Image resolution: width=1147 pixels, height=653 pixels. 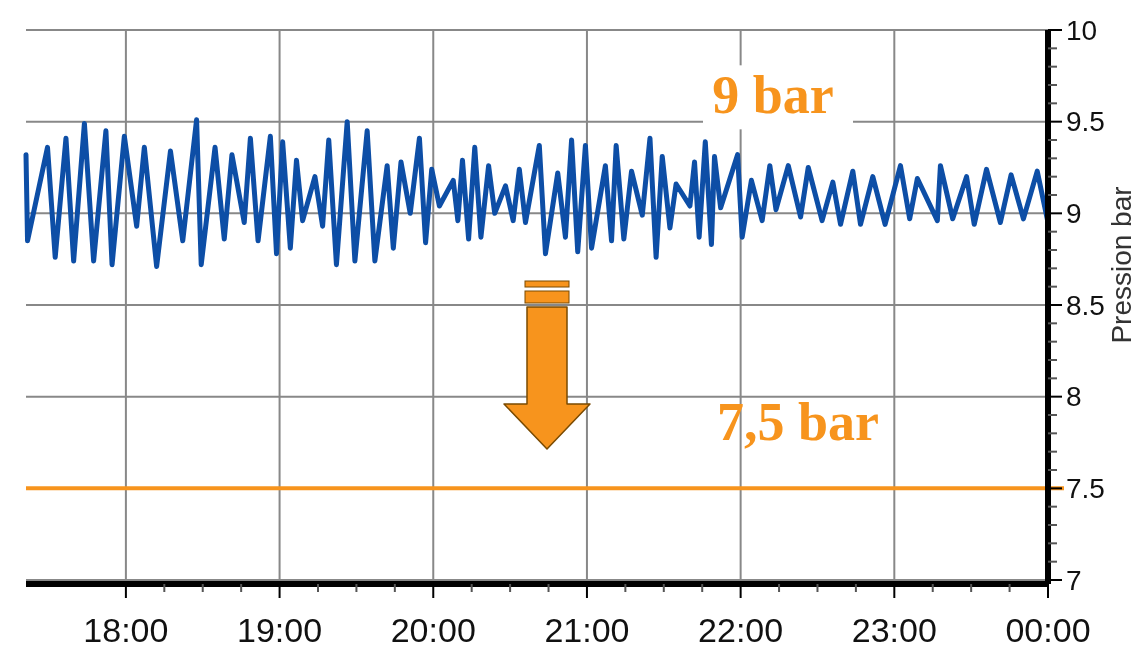 What do you see at coordinates (1085, 489) in the screenshot?
I see `y-tick-label: 7.5` at bounding box center [1085, 489].